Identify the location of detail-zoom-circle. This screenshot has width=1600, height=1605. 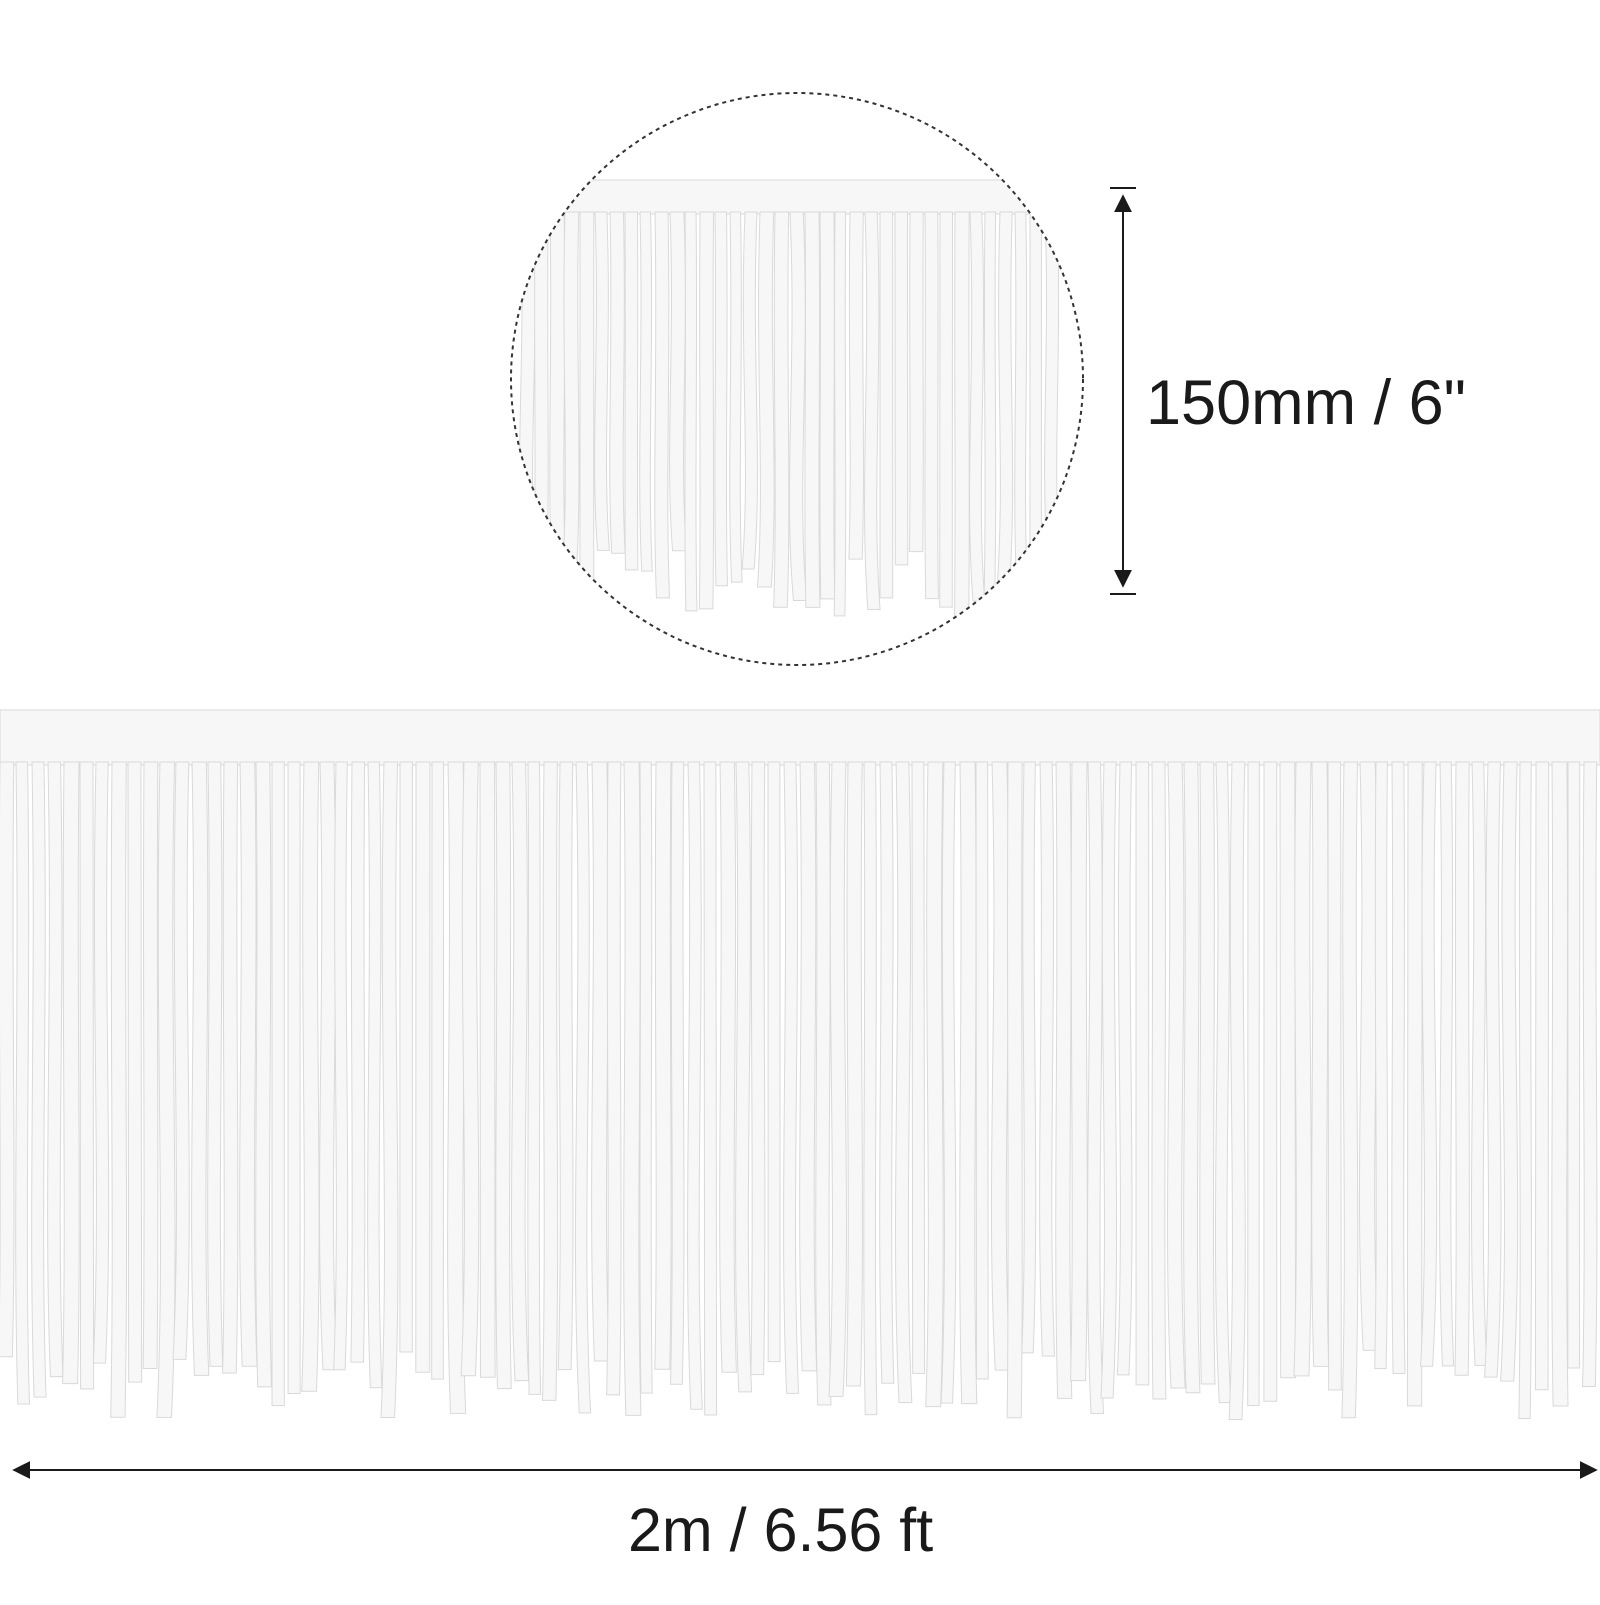
(797, 379).